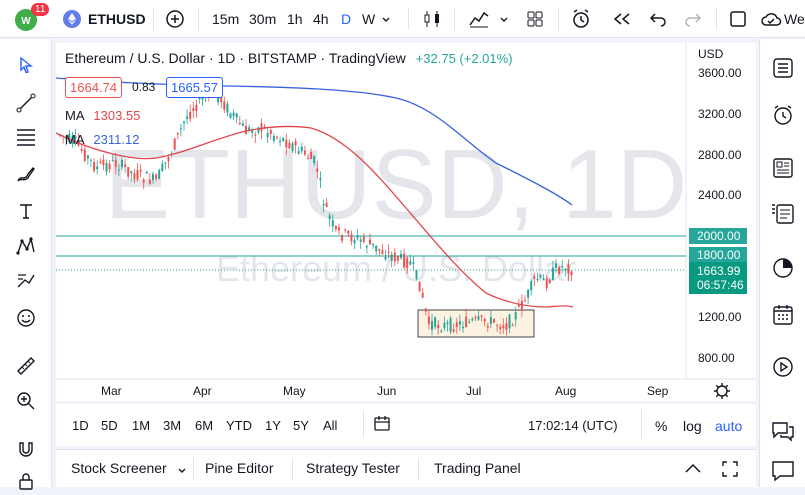  What do you see at coordinates (175, 19) in the screenshot?
I see `compare-add-icon` at bounding box center [175, 19].